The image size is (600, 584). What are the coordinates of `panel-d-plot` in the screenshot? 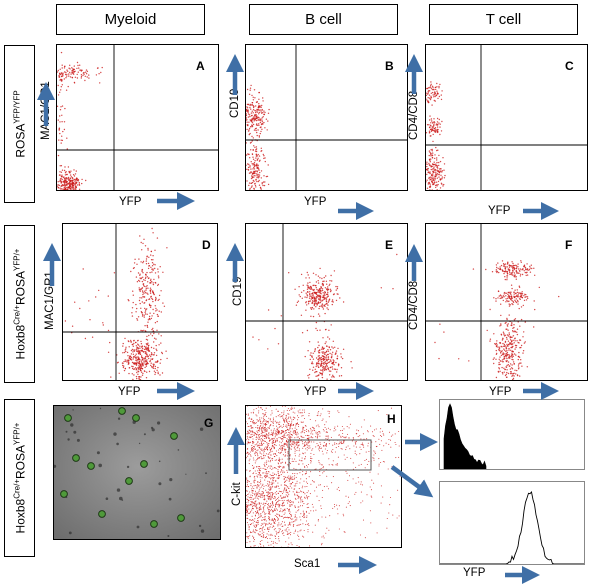 It's located at (140, 302).